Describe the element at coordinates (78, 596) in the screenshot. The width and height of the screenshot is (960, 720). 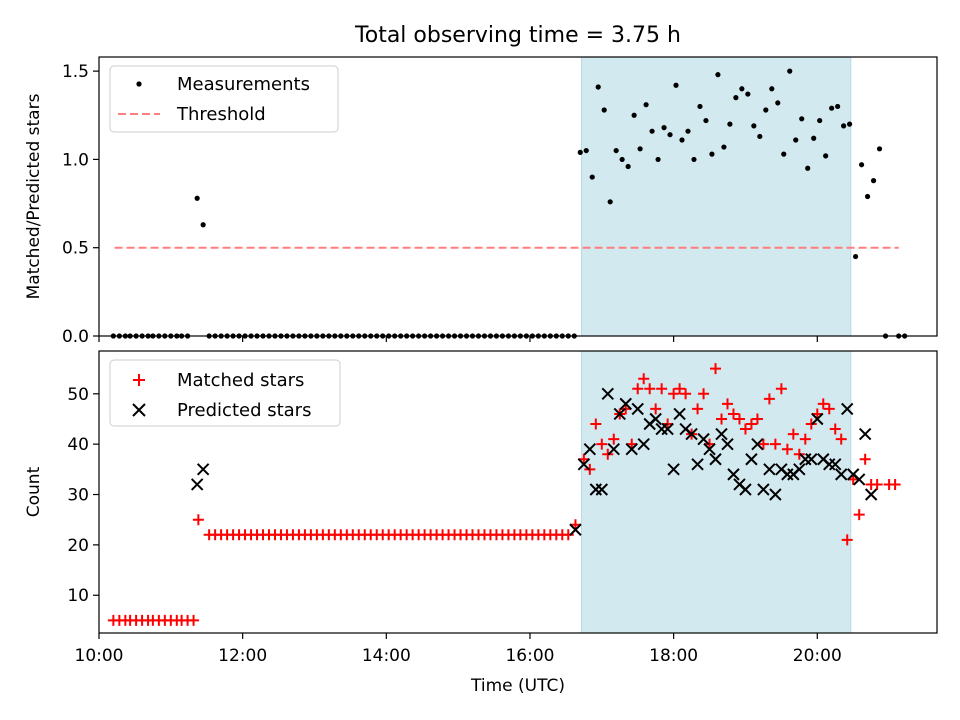
I see `bottom-y-tick-label: 10` at that location.